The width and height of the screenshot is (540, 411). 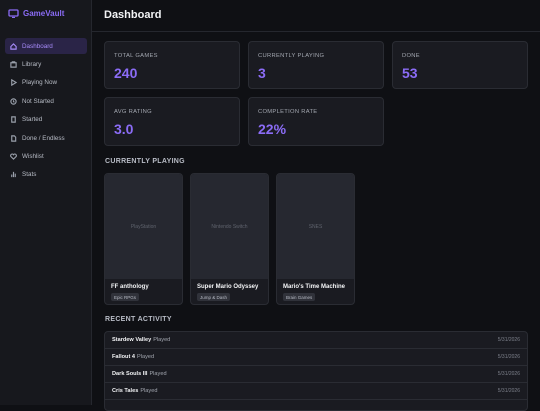 What do you see at coordinates (133, 112) in the screenshot?
I see `stat-label: AVG RATING` at bounding box center [133, 112].